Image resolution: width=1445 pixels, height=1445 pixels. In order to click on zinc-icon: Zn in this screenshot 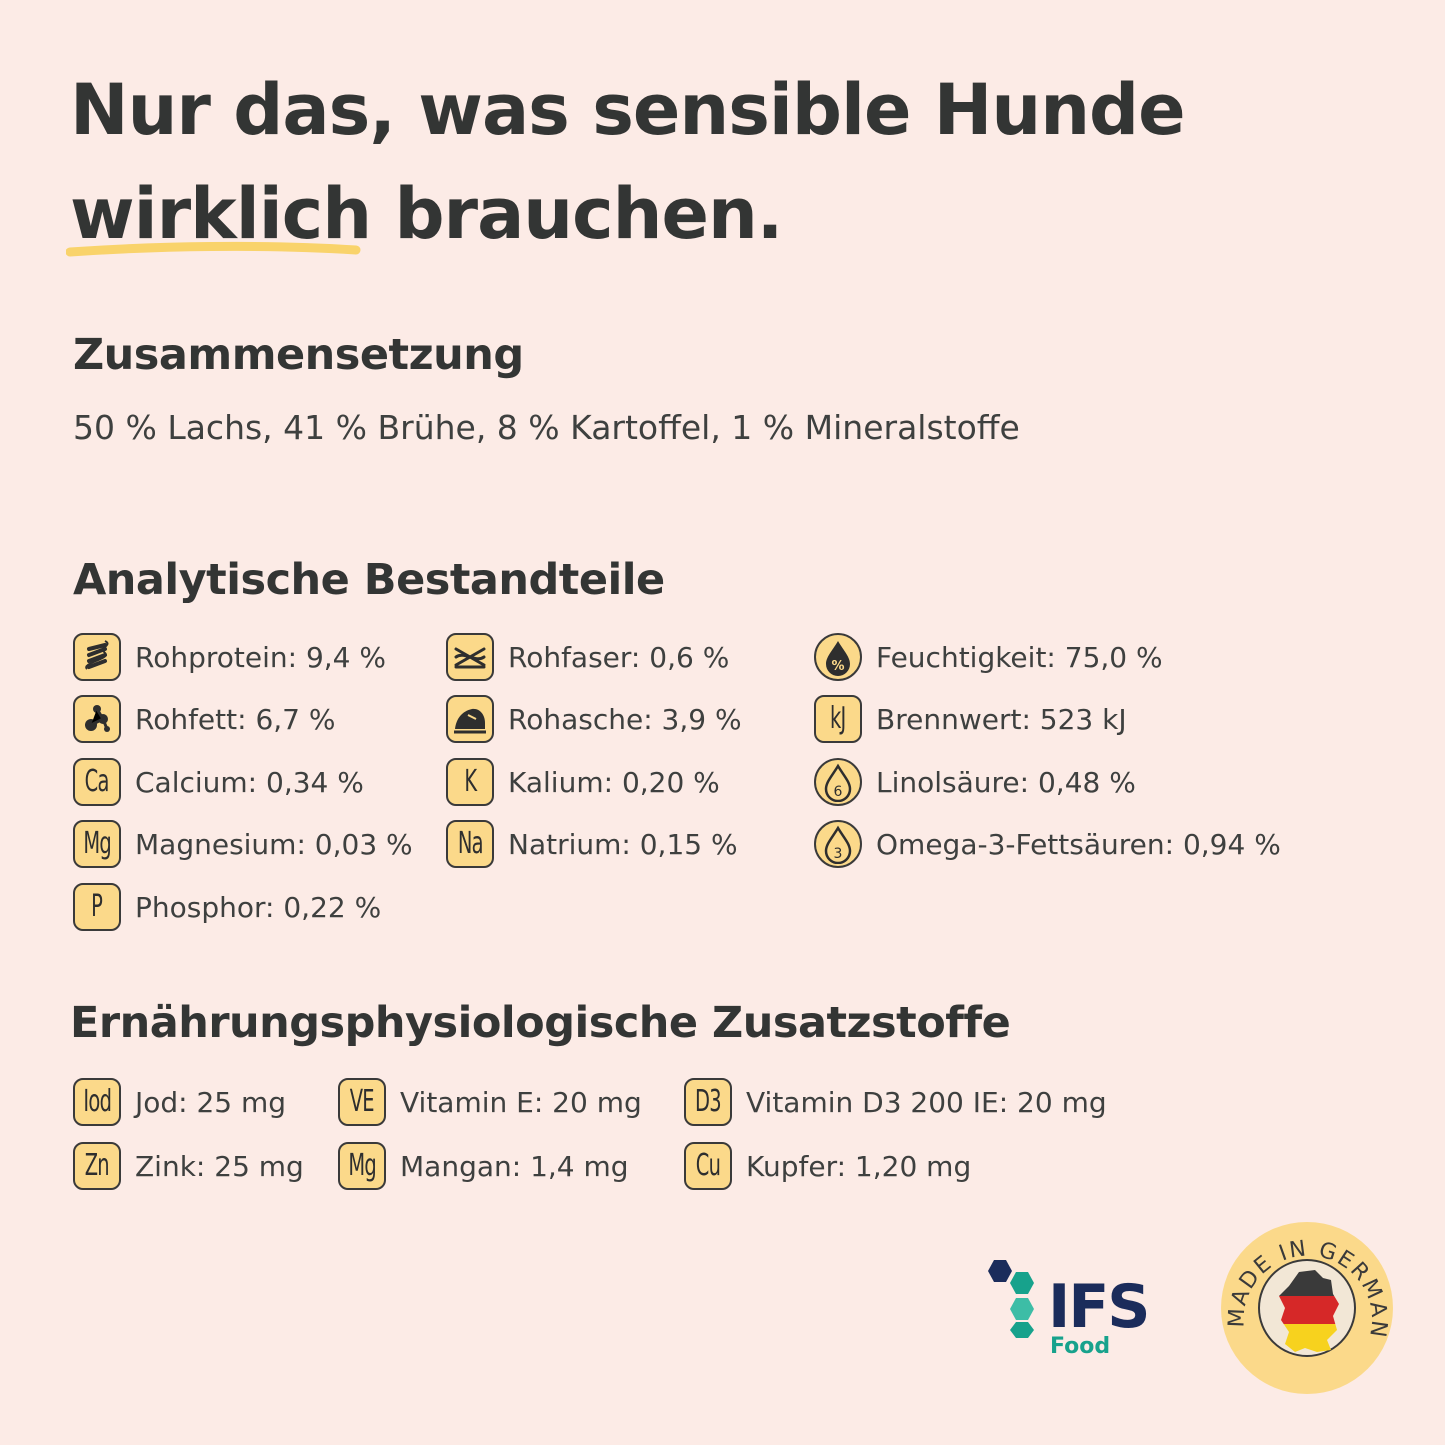, I will do `click(97, 1166)`.